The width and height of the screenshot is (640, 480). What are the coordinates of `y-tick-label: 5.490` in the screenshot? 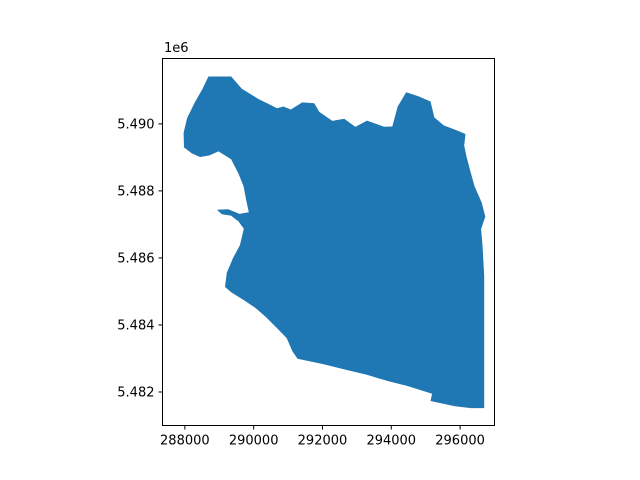 It's located at (135, 124).